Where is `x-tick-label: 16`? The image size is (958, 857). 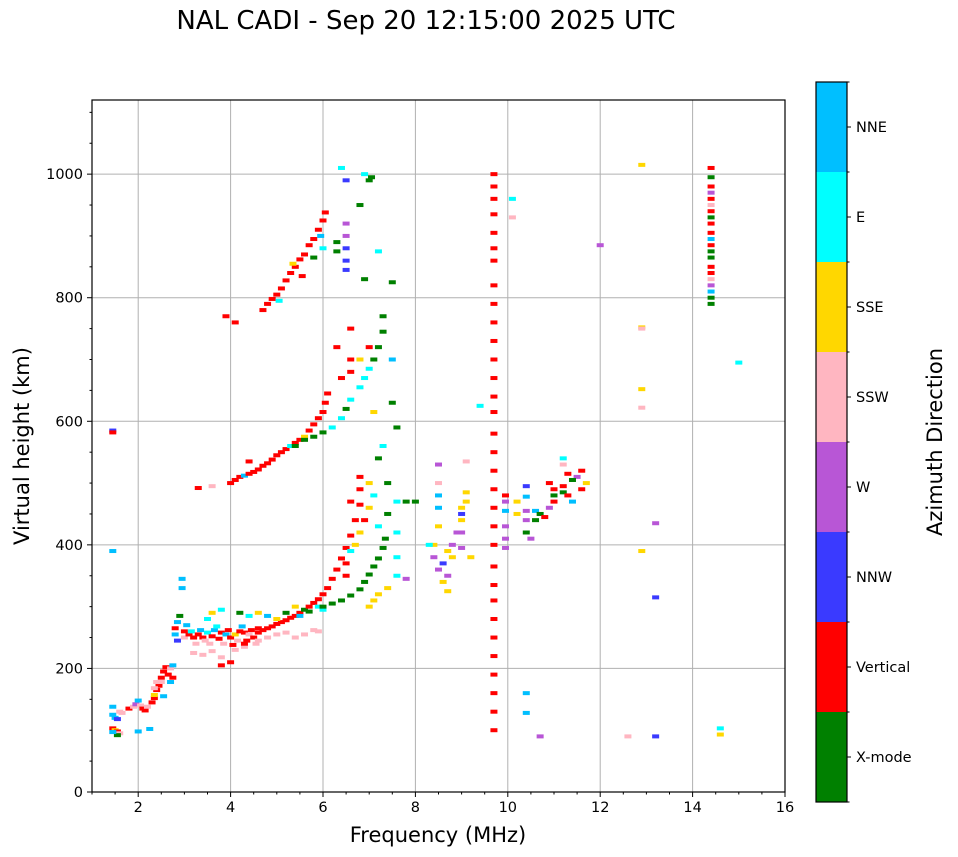 x-tick-label: 16 is located at coordinates (785, 808).